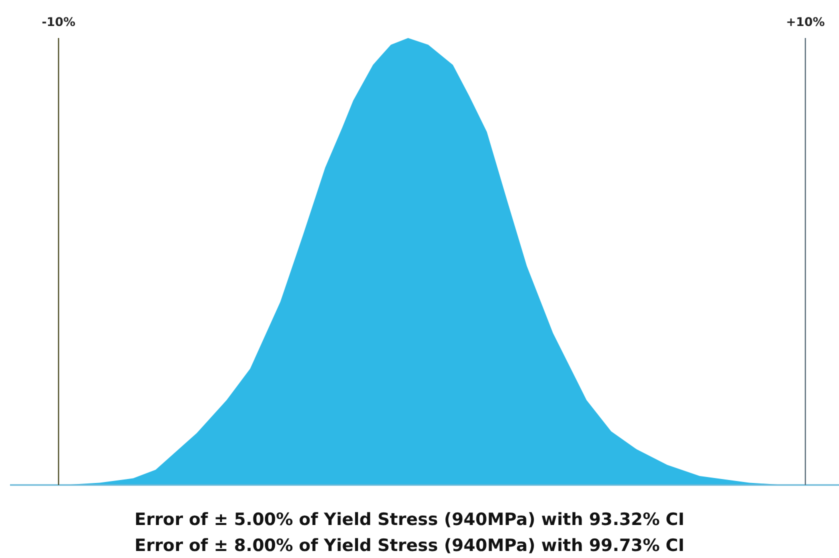 This screenshot has height=558, width=839. I want to click on text: Error of ± 5.00% of Yield Stress (940MPa) with 93.32% CI, so click(409, 520).